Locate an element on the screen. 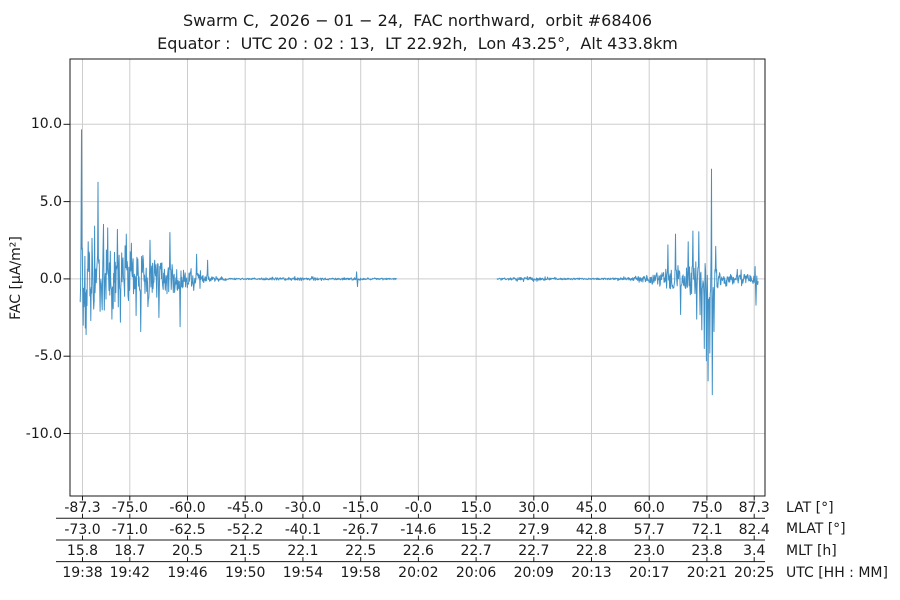 This screenshot has width=900, height=600. x-tick-label-utc: 20:09 is located at coordinates (533, 573).